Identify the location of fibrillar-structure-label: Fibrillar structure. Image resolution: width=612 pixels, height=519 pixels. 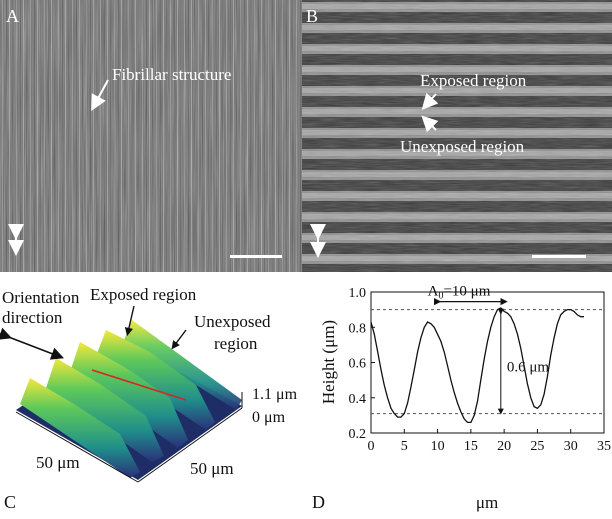
(171, 74).